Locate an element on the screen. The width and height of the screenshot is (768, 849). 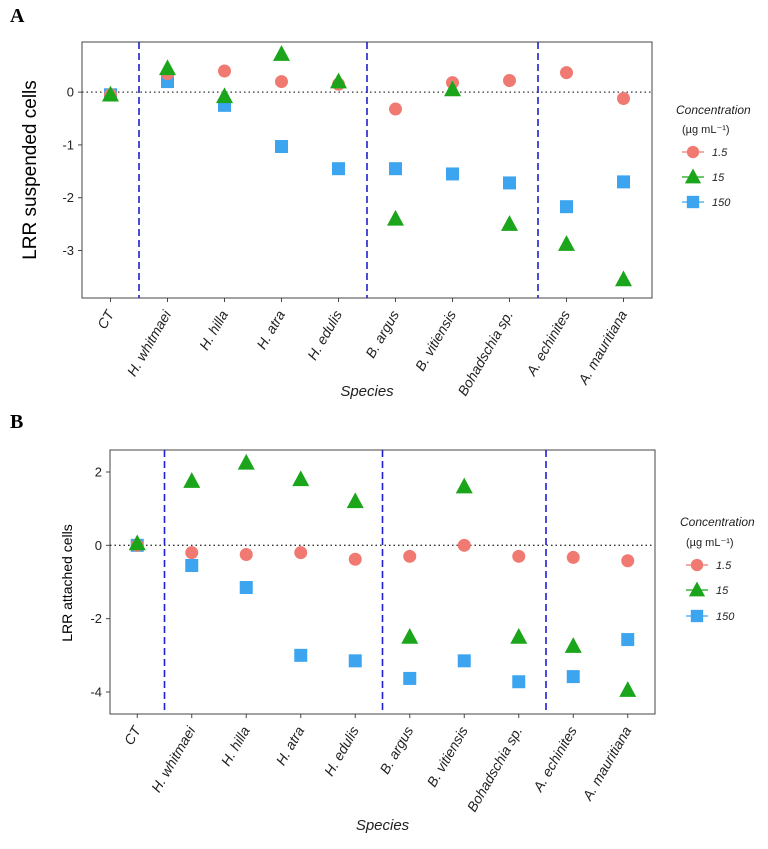
x-tick-label: H. atra is located at coordinates (270, 329).